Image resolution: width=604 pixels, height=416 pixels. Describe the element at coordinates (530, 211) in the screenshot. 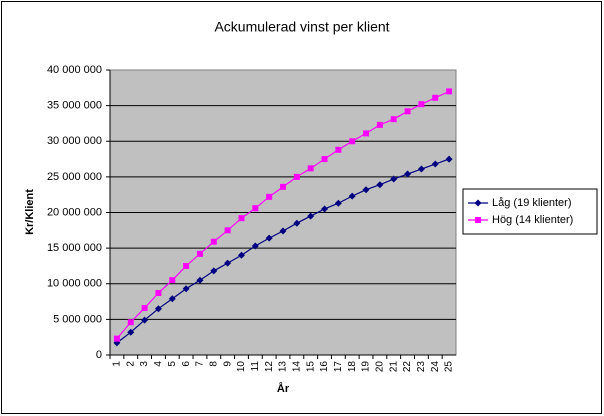

I see `legend` at that location.